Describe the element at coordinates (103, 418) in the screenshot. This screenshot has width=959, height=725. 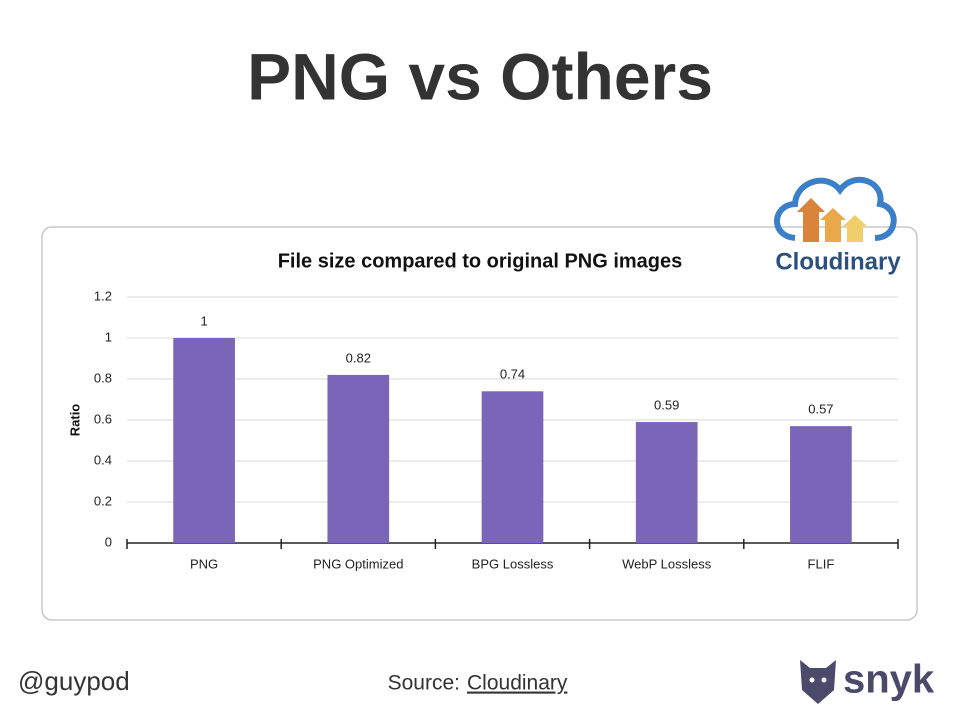
I see `y-tick-label: 0.6` at that location.